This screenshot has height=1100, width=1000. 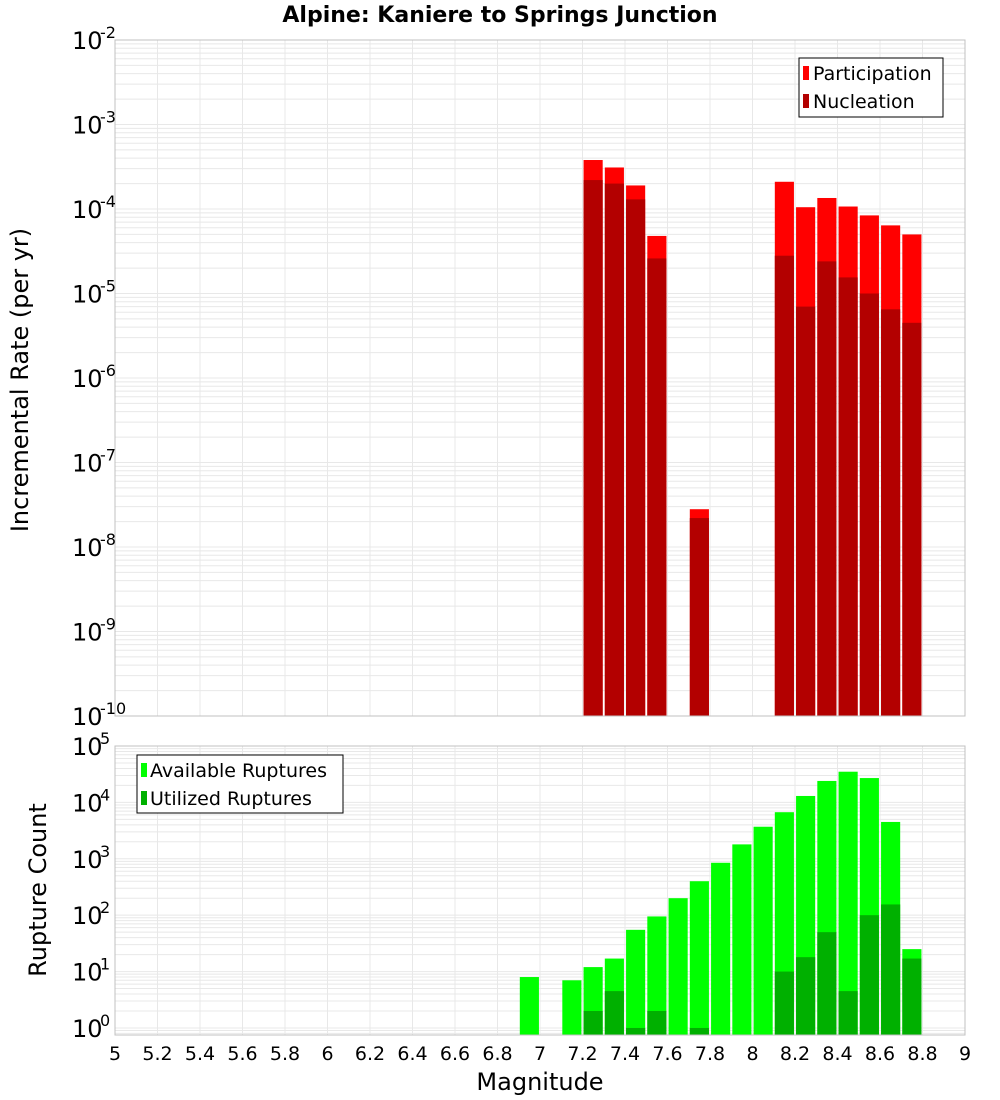 What do you see at coordinates (108, 201) in the screenshot?
I see `top-y-tick-exponent: -4` at bounding box center [108, 201].